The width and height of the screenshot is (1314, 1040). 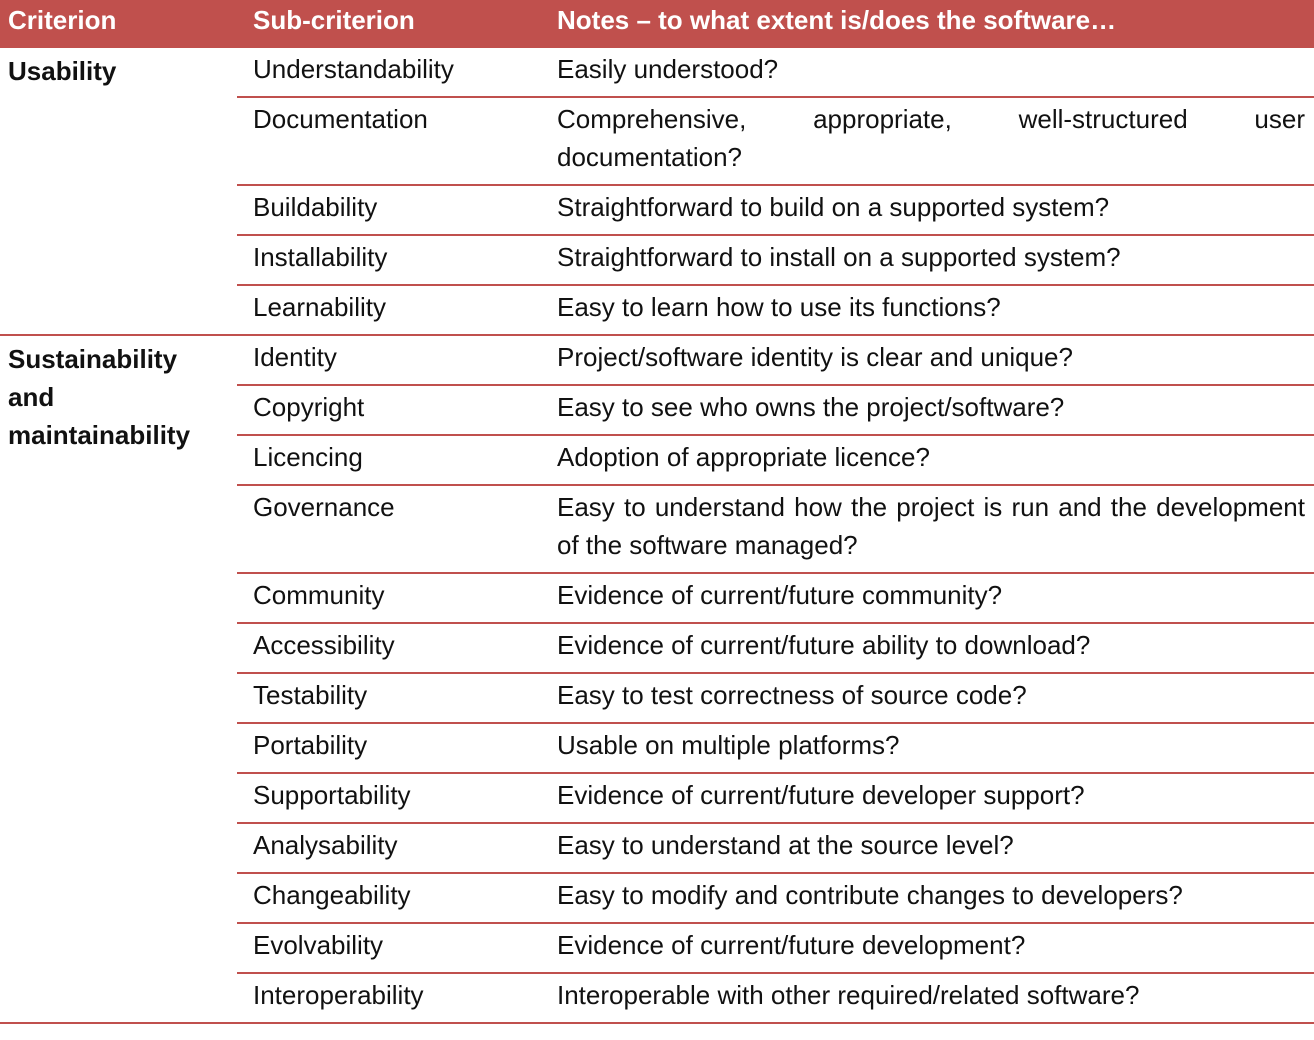 What do you see at coordinates (315, 207) in the screenshot?
I see `sub-criterion-cell: Buildability` at bounding box center [315, 207].